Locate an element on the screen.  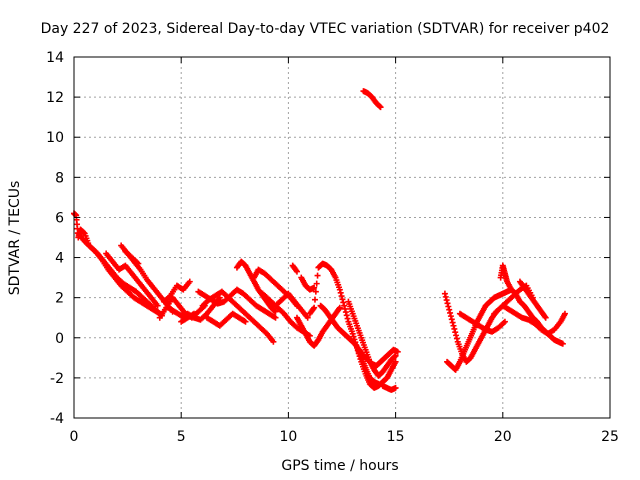
y-tick-label: 10 is located at coordinates (55, 138).